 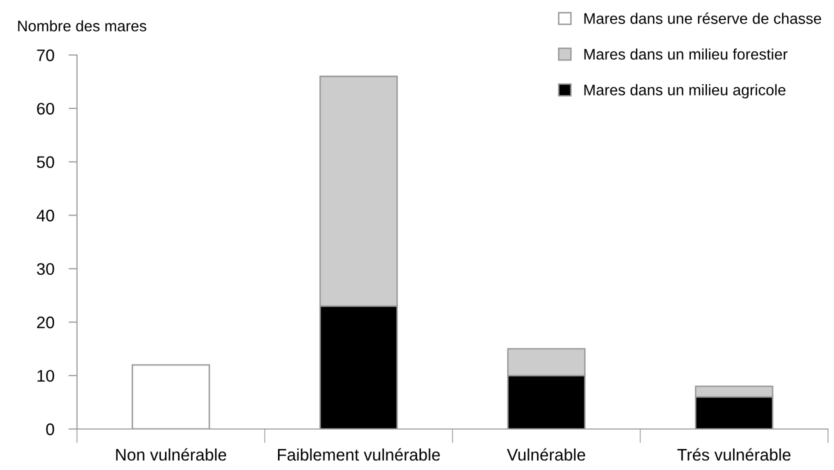 What do you see at coordinates (45, 216) in the screenshot?
I see `y-tick-label: 40` at bounding box center [45, 216].